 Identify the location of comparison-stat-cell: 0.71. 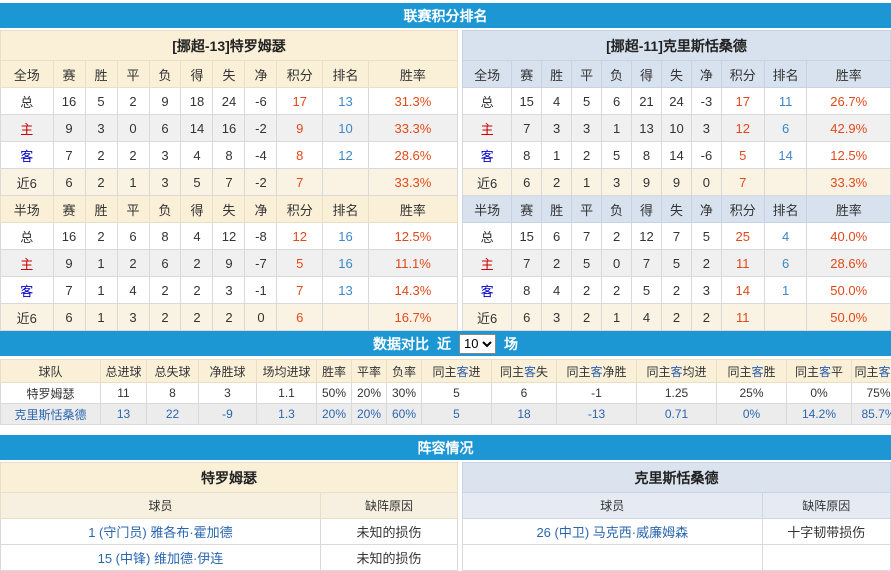
(677, 414).